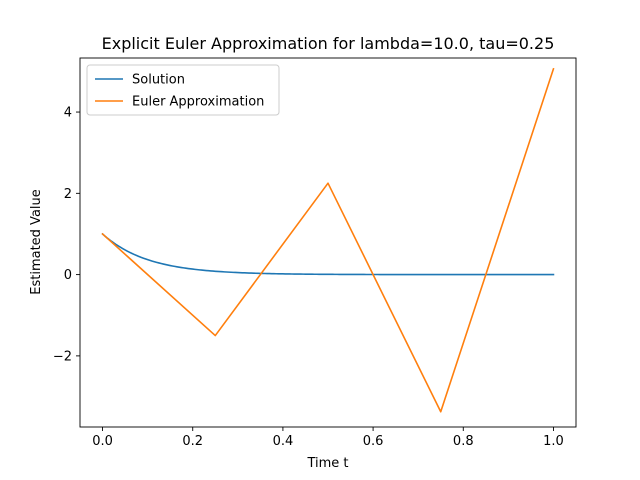  Describe the element at coordinates (327, 463) in the screenshot. I see `x-axis-label: Time t` at that location.